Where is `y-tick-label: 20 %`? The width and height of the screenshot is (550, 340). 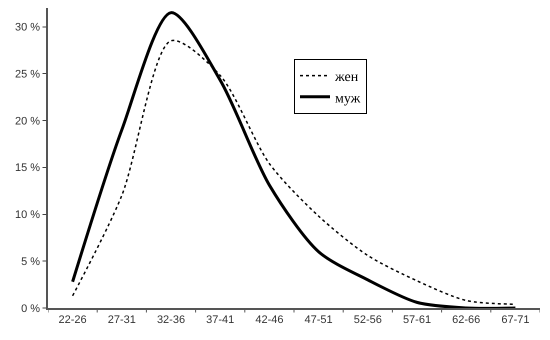
y-tick-label: 20 % is located at coordinates (27, 121).